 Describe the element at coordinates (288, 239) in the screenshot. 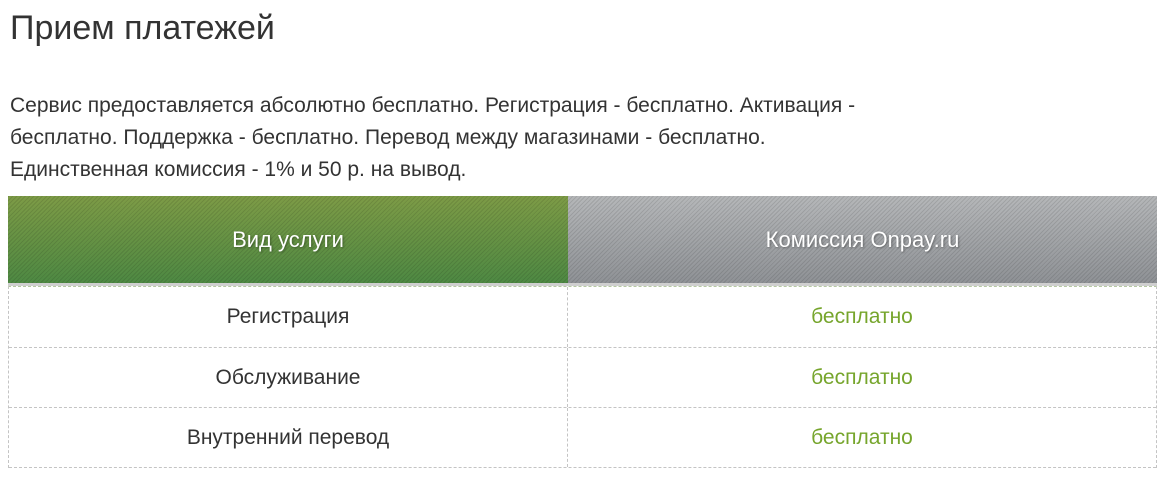

I see `column-header-service: Вид услуги` at that location.